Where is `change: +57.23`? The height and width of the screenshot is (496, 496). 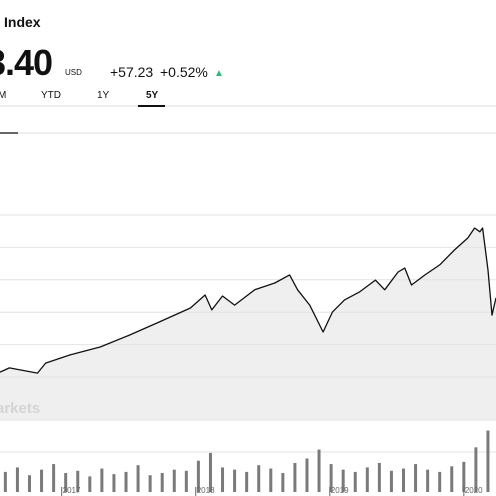 change: +57.23 is located at coordinates (132, 72).